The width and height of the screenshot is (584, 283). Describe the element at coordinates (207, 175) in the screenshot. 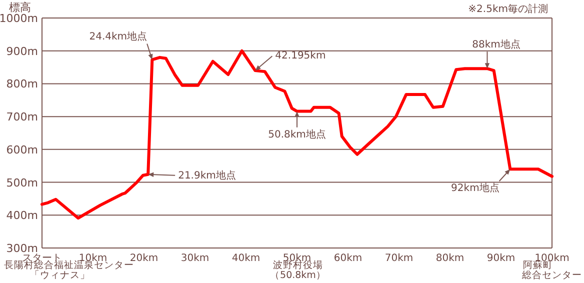

I see `annotation: 21.9km地点` at that location.